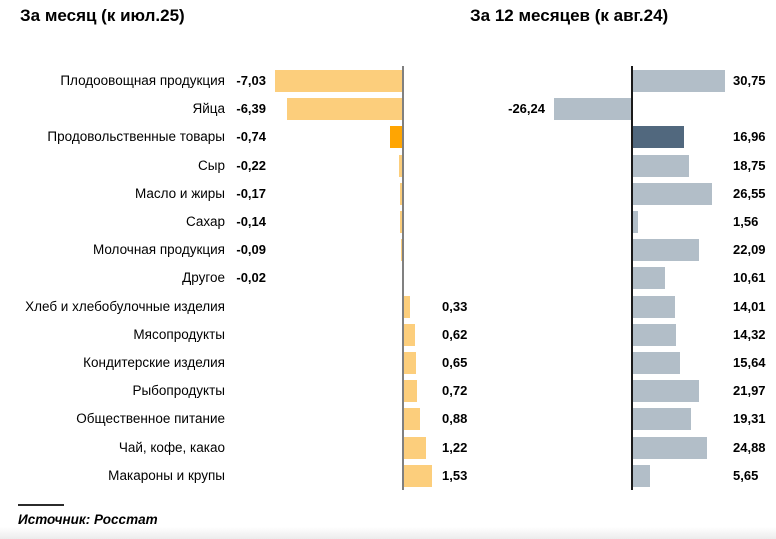 This screenshot has width=776, height=539. I want to click on category-label: Продовольственные товары, so click(136, 137).